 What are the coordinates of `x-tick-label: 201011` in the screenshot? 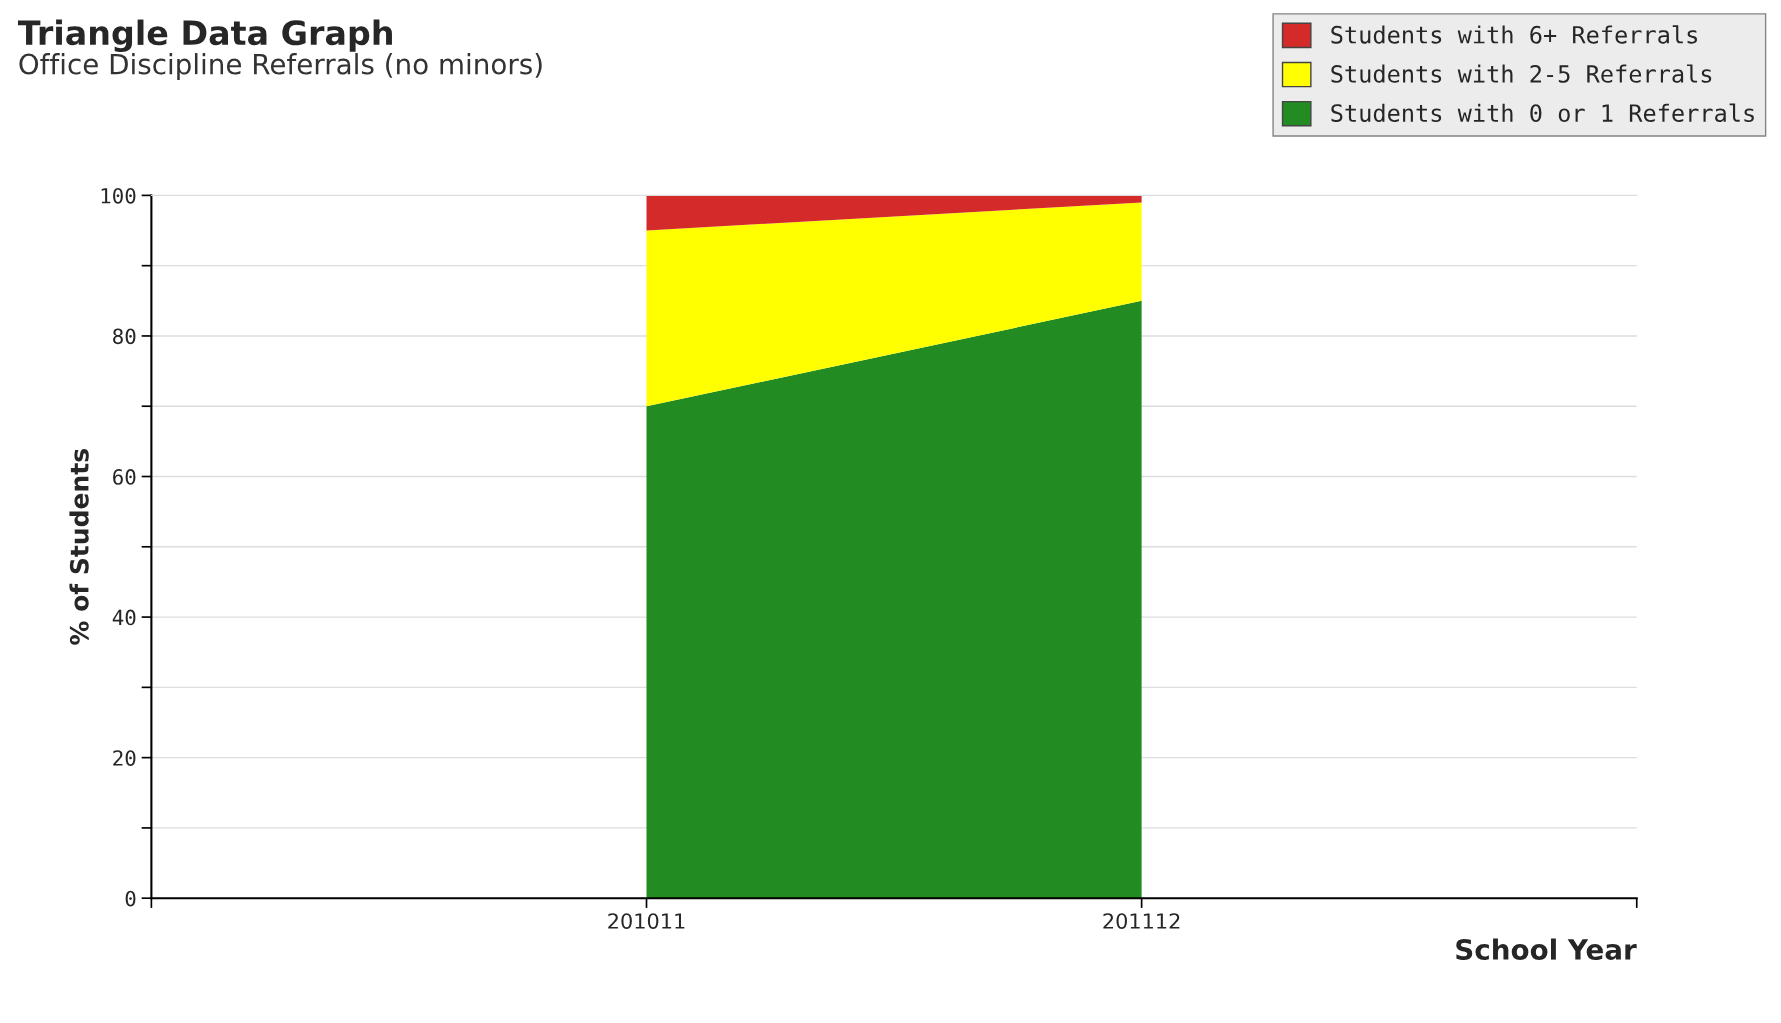 It's located at (646, 921).